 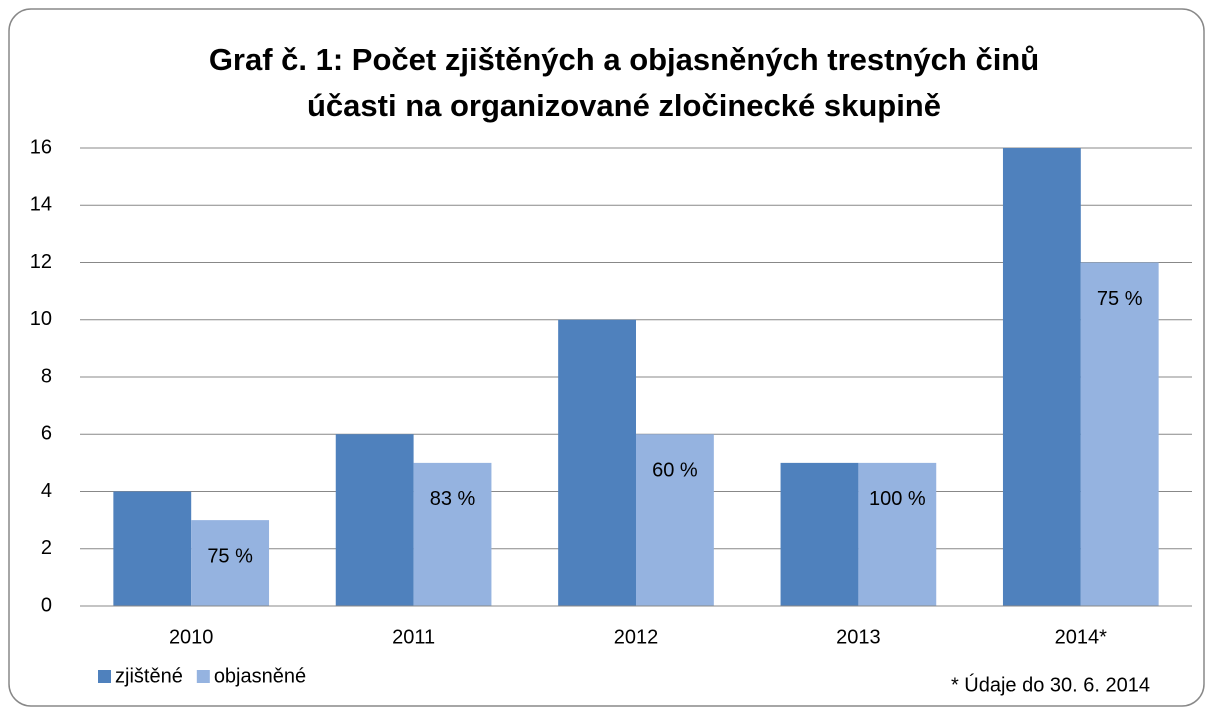 I want to click on y-tick-label: 6, so click(x=46, y=434).